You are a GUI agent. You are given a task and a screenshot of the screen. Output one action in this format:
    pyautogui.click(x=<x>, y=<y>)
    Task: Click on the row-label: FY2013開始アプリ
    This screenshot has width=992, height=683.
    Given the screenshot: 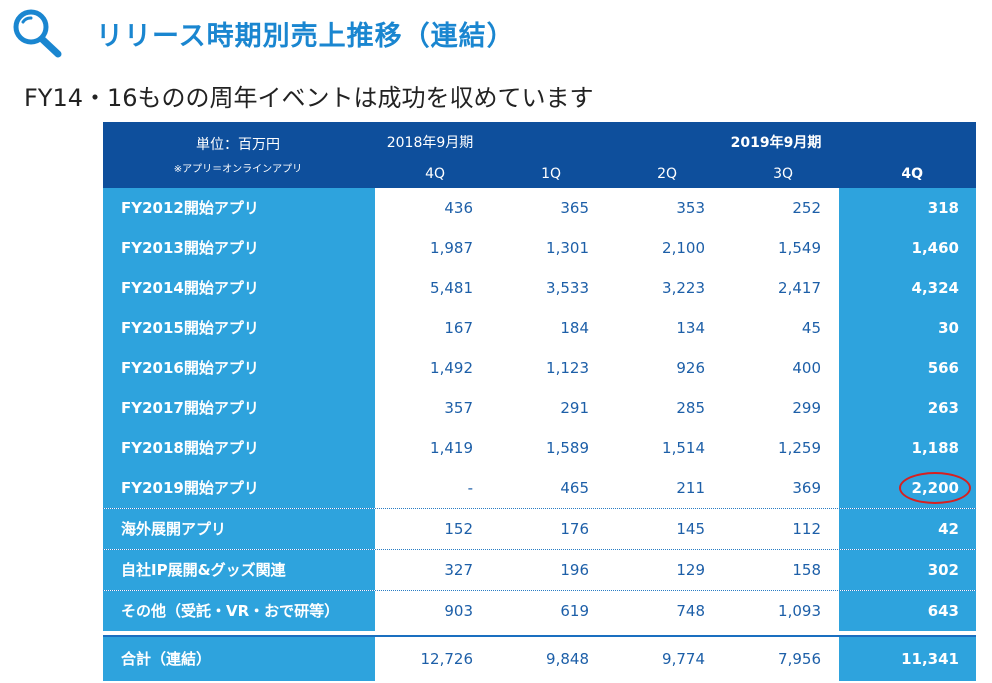 What is the action you would take?
    pyautogui.click(x=239, y=248)
    